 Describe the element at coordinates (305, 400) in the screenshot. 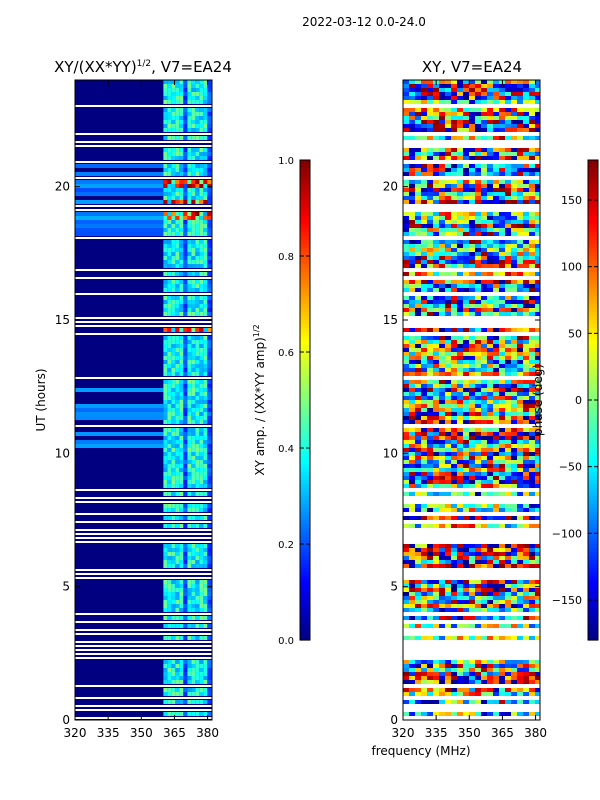

I see `amp-colorbar-frame` at that location.